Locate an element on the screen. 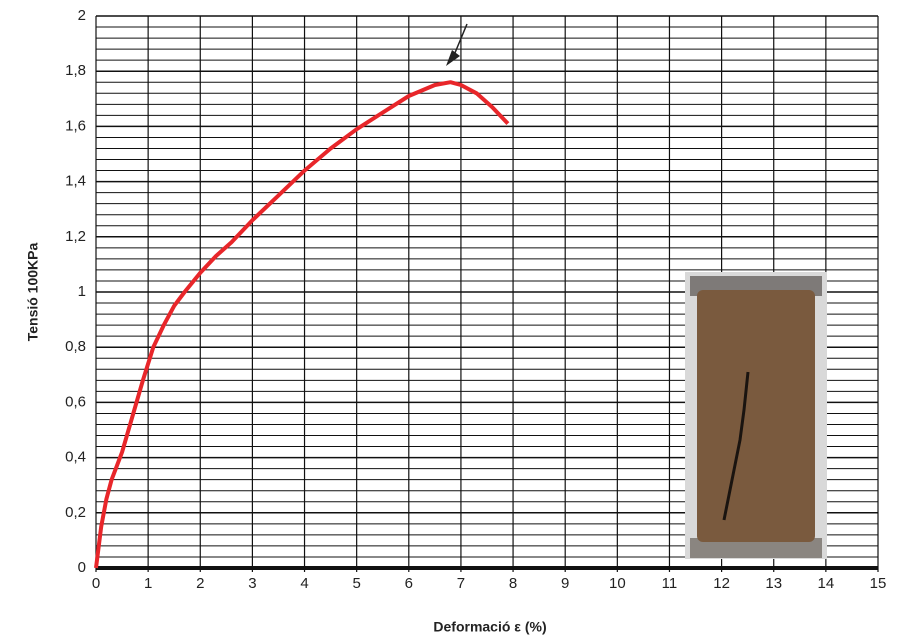 The image size is (900, 643). x-tick-label: 13 is located at coordinates (773, 583).